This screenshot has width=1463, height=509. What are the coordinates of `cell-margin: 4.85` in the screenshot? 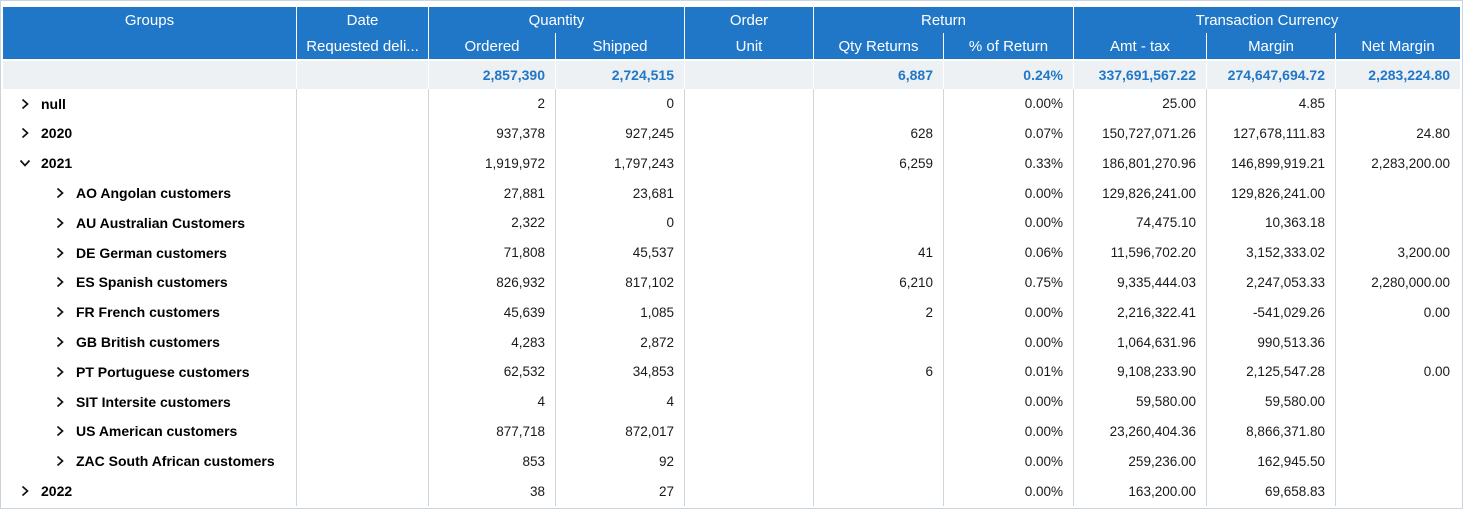 It's located at (1270, 103).